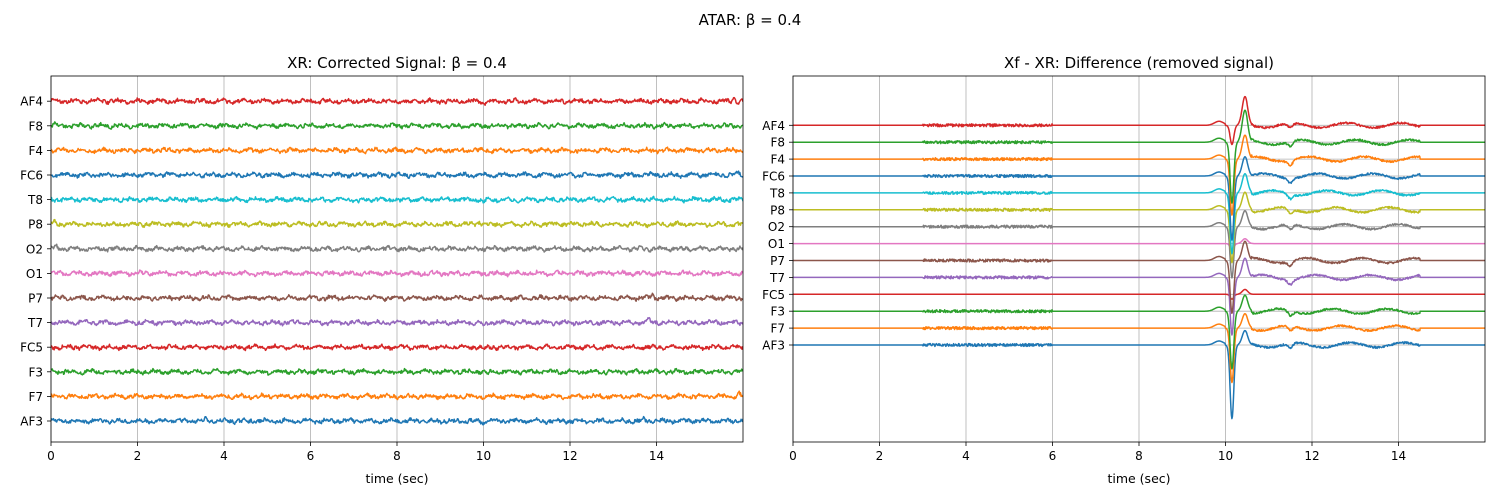 The width and height of the screenshot is (1500, 500). What do you see at coordinates (1139, 63) in the screenshot?
I see `right-panel-title: Xf - XR: Difference (removed signal)` at bounding box center [1139, 63].